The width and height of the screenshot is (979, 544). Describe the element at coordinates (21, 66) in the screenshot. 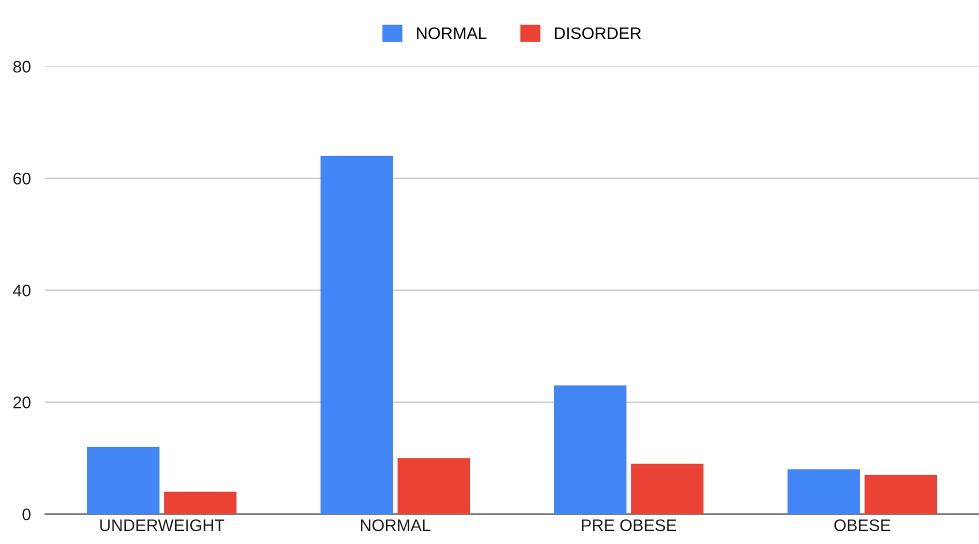

I see `y-tick-label: 80` at that location.